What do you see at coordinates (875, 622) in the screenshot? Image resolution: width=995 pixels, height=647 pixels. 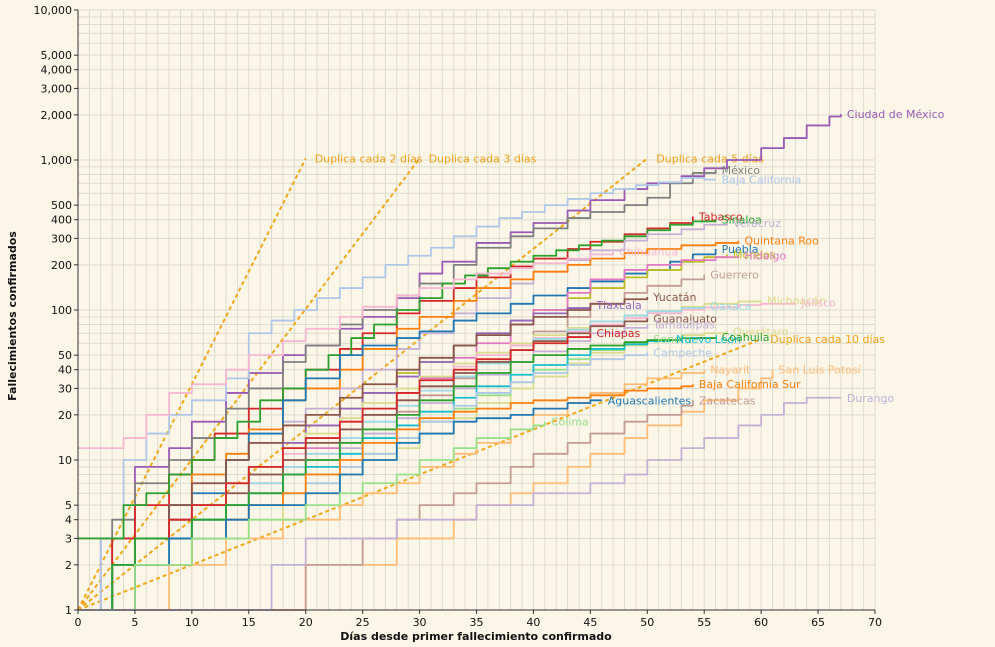 I see `x-tick-label: 70` at bounding box center [875, 622].